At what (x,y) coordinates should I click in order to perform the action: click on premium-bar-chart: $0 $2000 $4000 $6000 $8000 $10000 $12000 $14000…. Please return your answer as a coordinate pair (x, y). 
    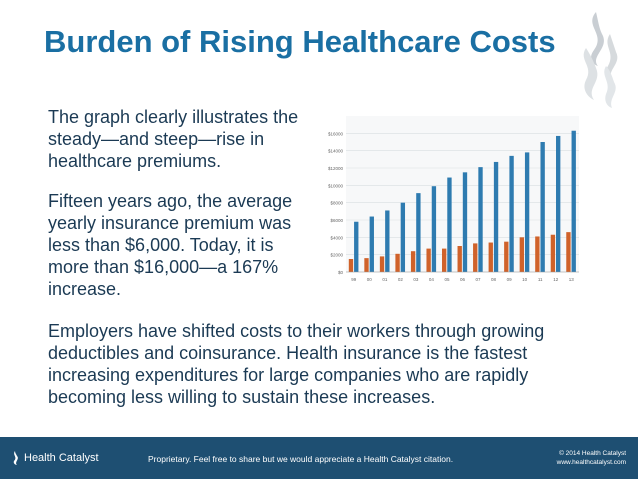
    Looking at the image, I should click on (453, 199).